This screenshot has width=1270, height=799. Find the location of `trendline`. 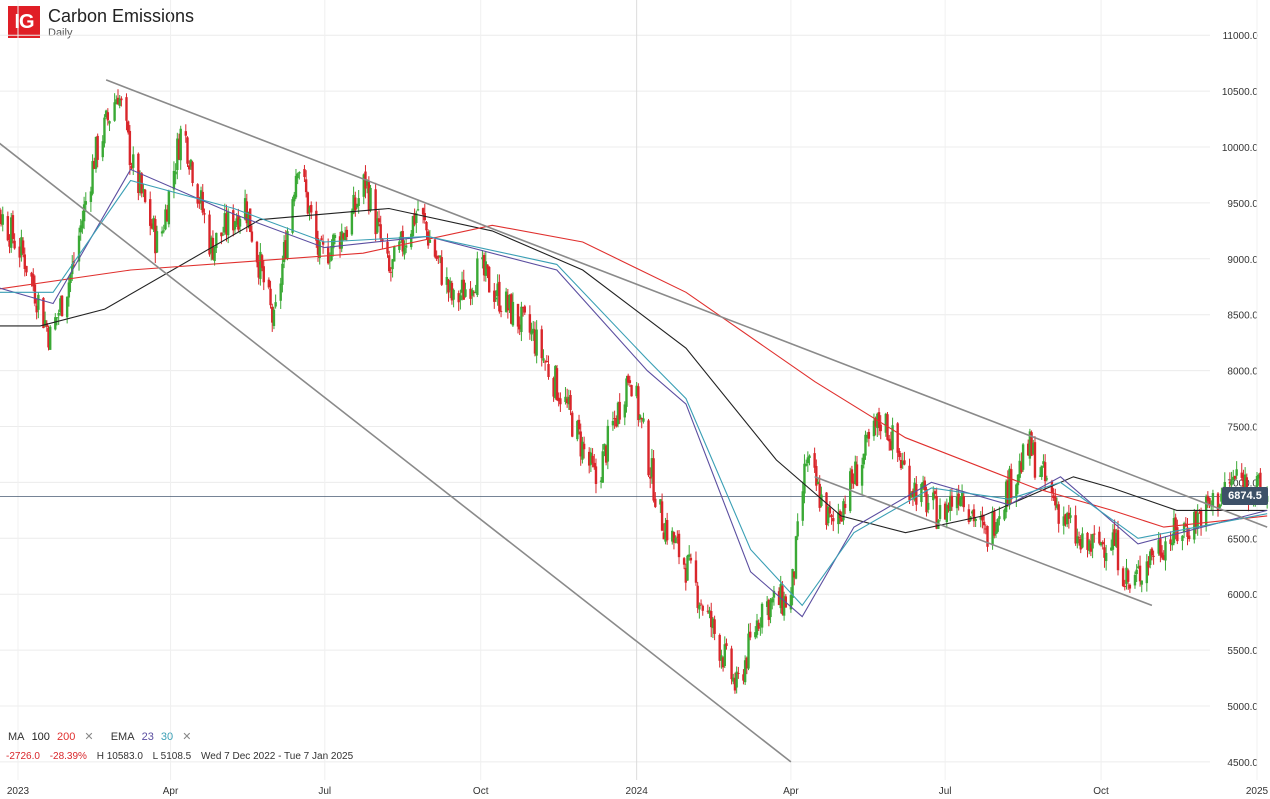

trendline is located at coordinates (983, 541).